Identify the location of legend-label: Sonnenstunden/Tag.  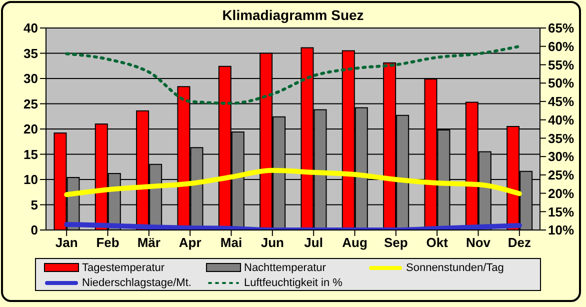
(455, 268).